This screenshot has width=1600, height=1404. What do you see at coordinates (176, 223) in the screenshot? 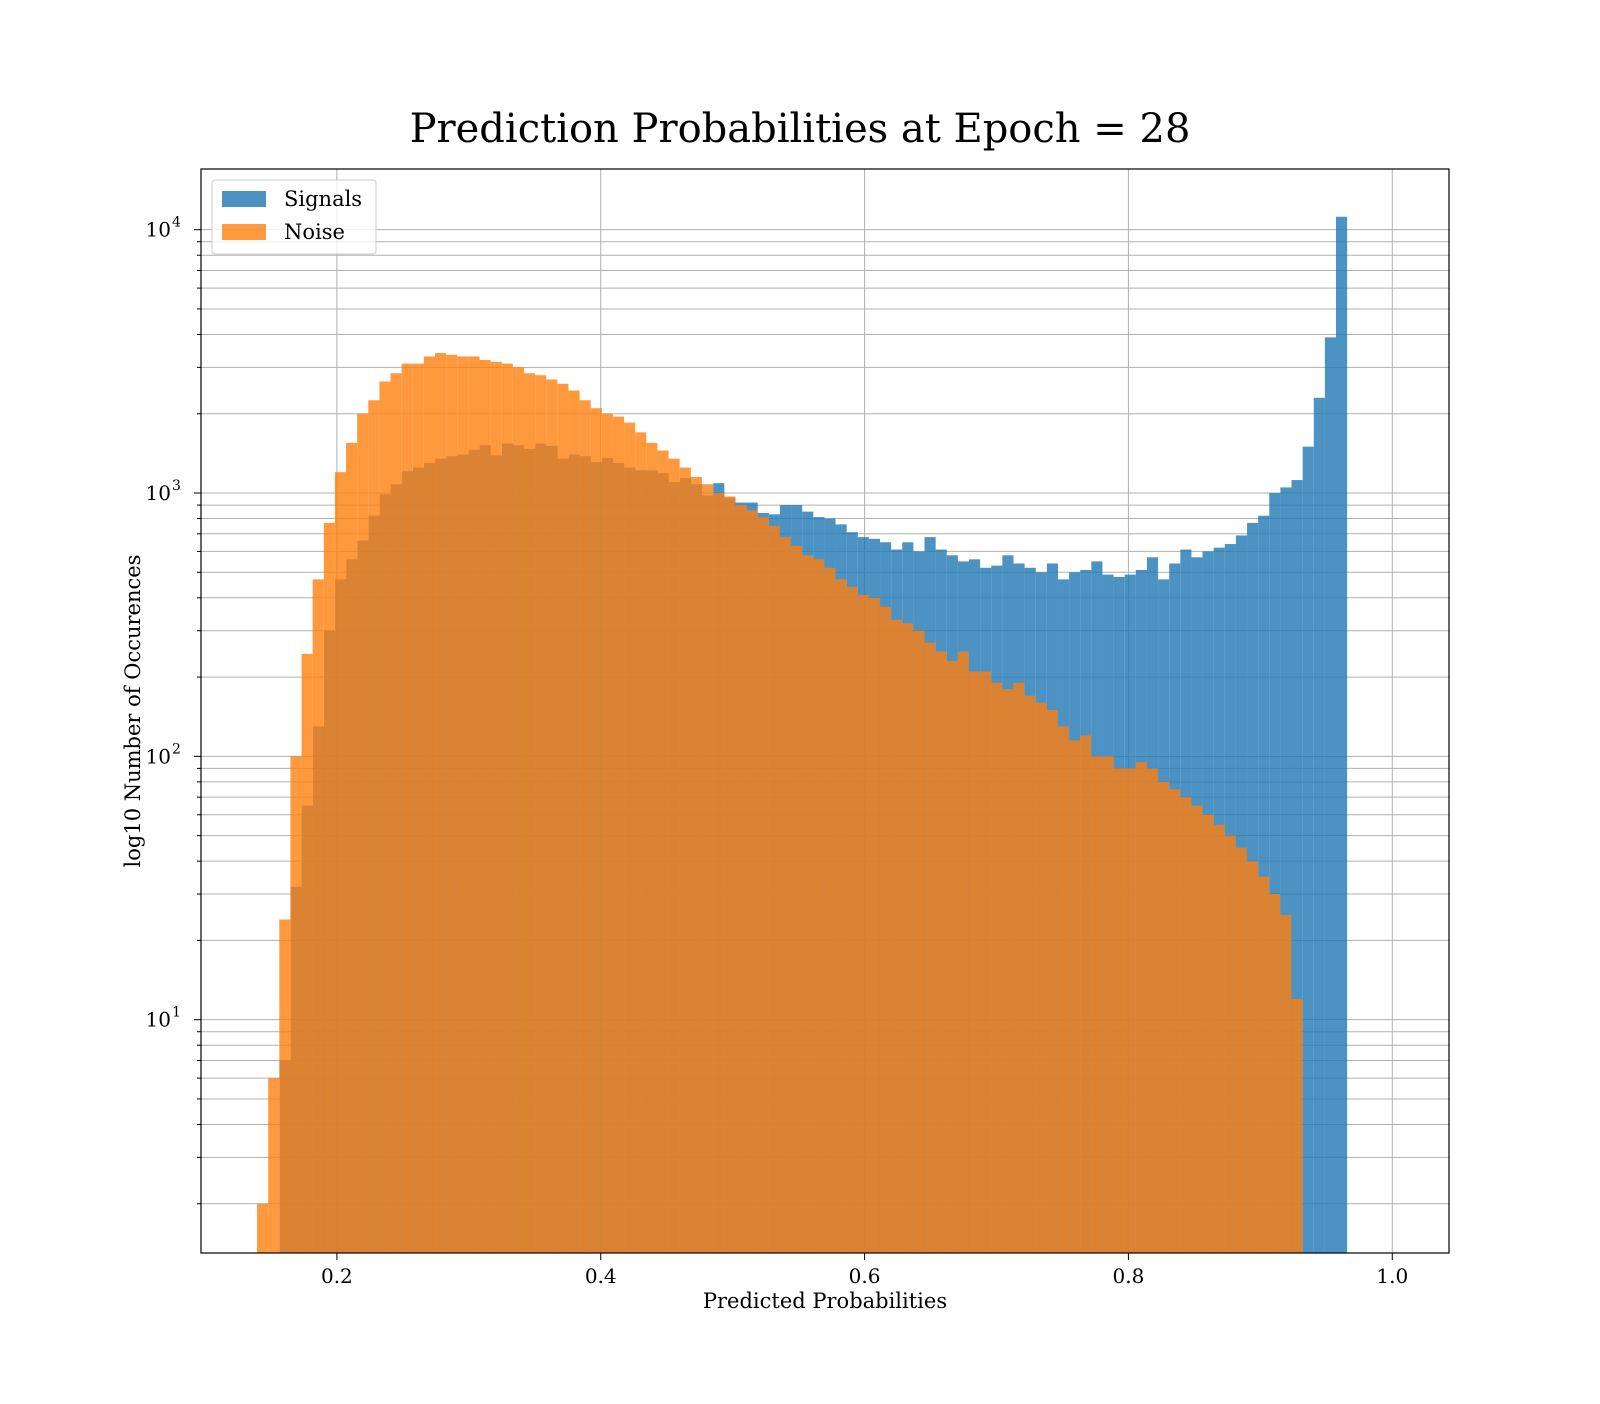
I see `y-tick-exponent: 4` at bounding box center [176, 223].